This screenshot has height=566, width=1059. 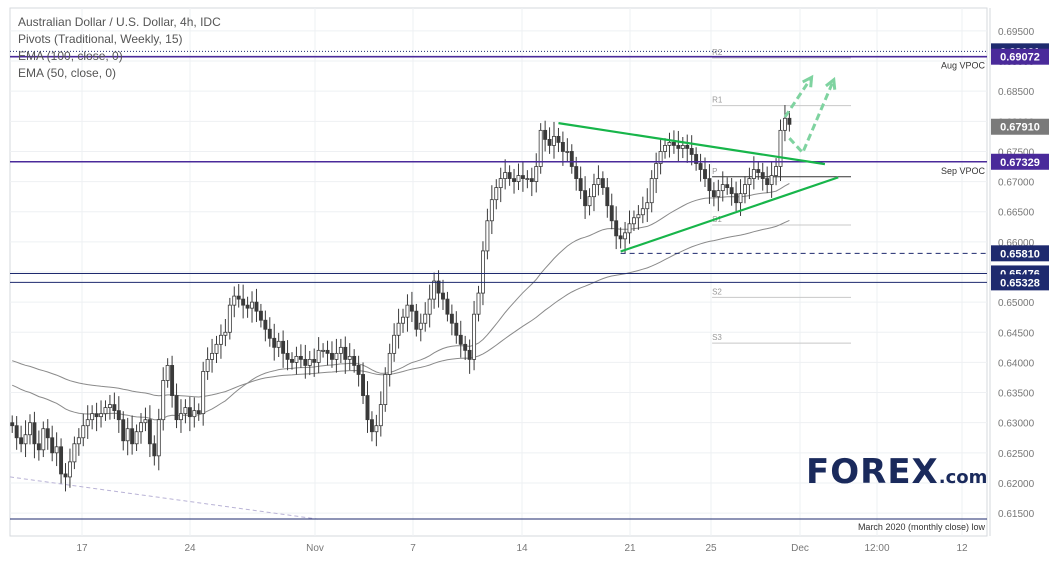 I want to click on price-label-bg, so click(x=1020, y=56).